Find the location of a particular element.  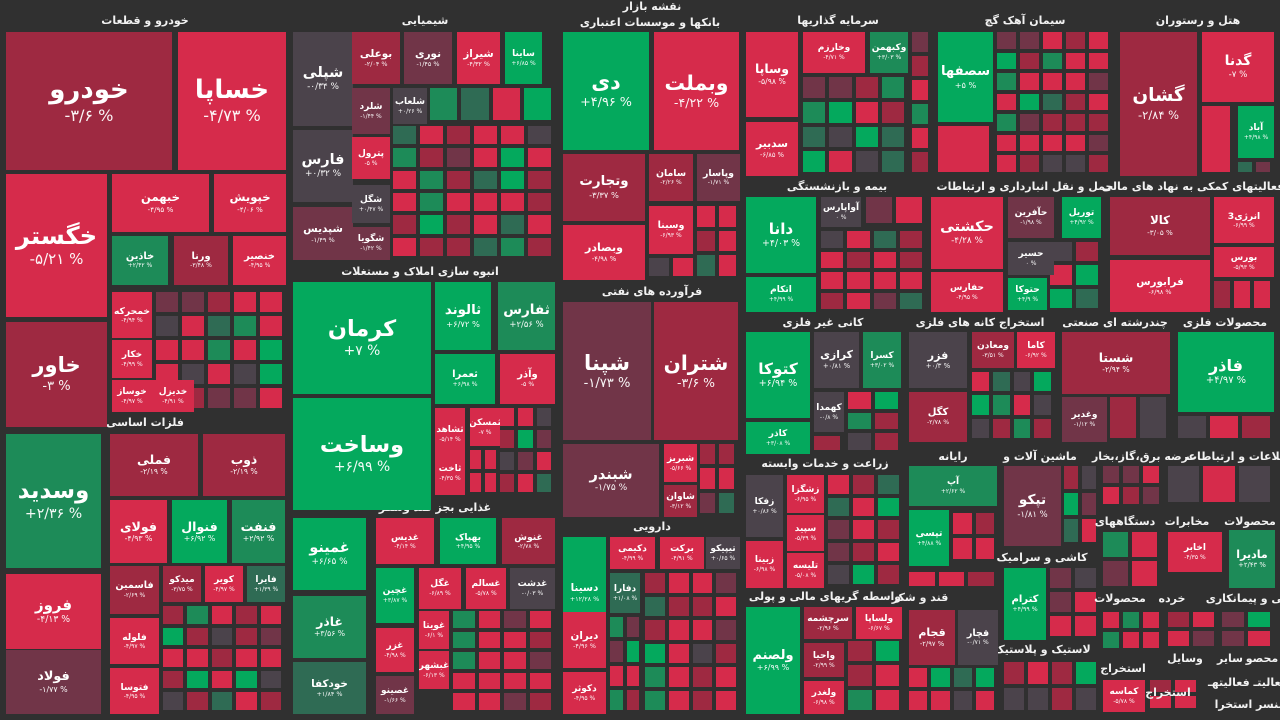

stock-tile: کرمان +۷ % is located at coordinates (362, 338).